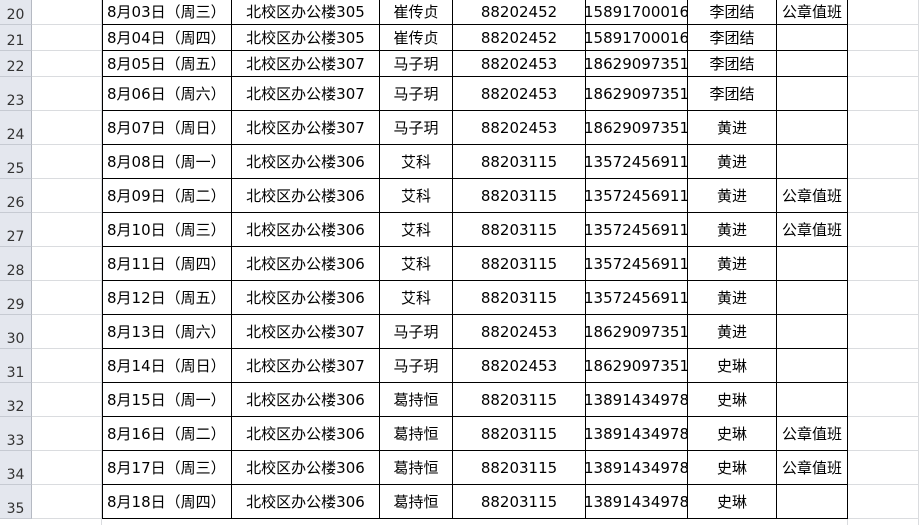 The image size is (919, 525). Describe the element at coordinates (167, 128) in the screenshot. I see `cell-date: 8月07日（周日）` at that location.